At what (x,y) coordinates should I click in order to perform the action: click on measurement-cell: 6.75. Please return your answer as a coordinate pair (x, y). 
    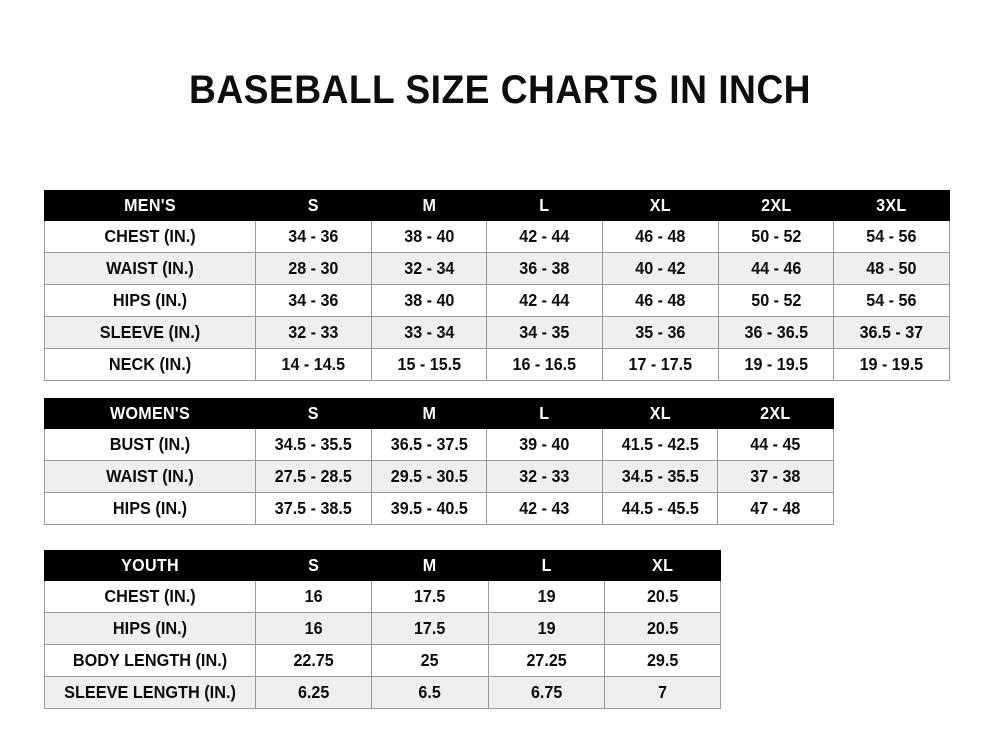
    Looking at the image, I should click on (546, 692).